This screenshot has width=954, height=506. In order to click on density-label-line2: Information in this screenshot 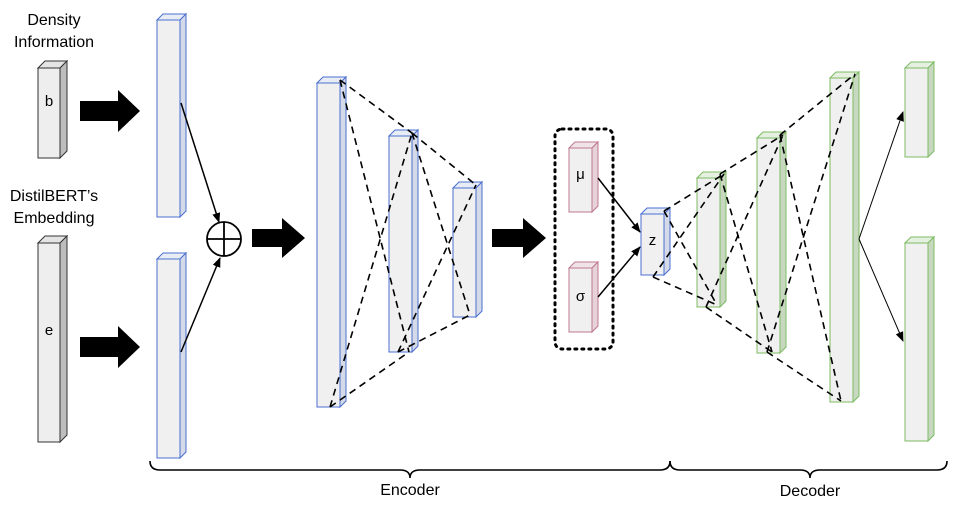, I will do `click(54, 42)`.